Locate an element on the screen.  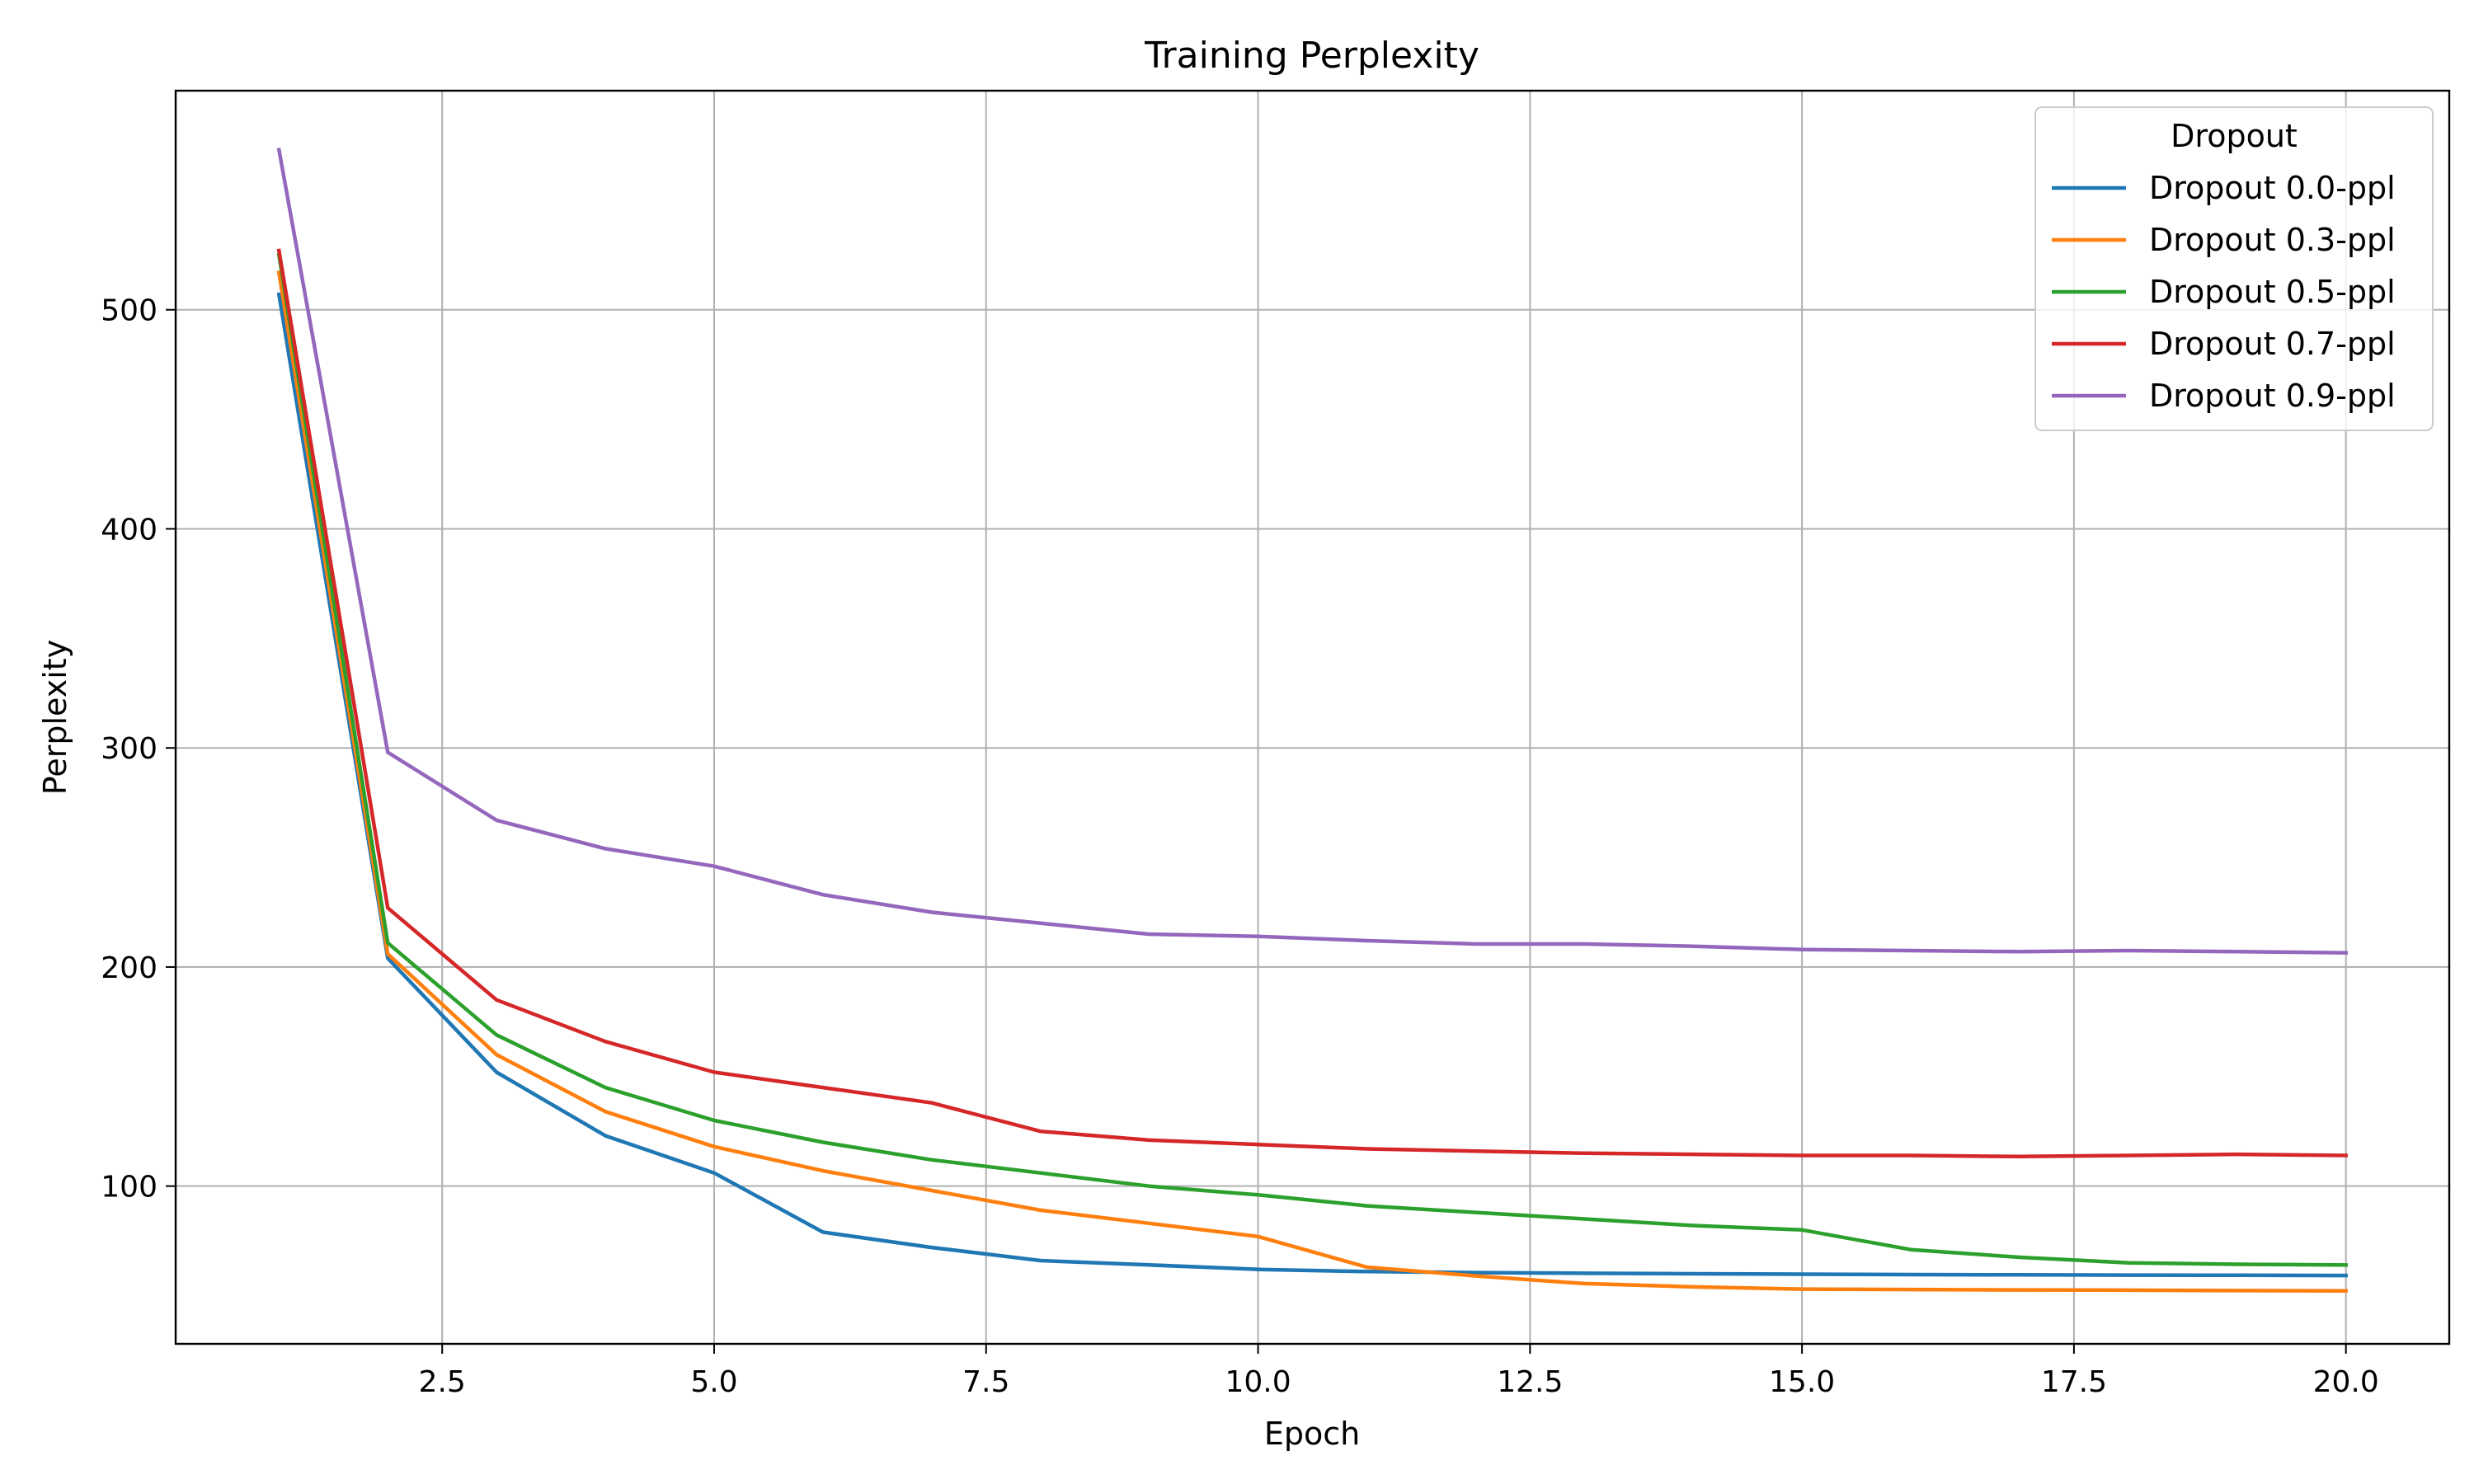
x-tick-label: 7.5 is located at coordinates (985, 1382).